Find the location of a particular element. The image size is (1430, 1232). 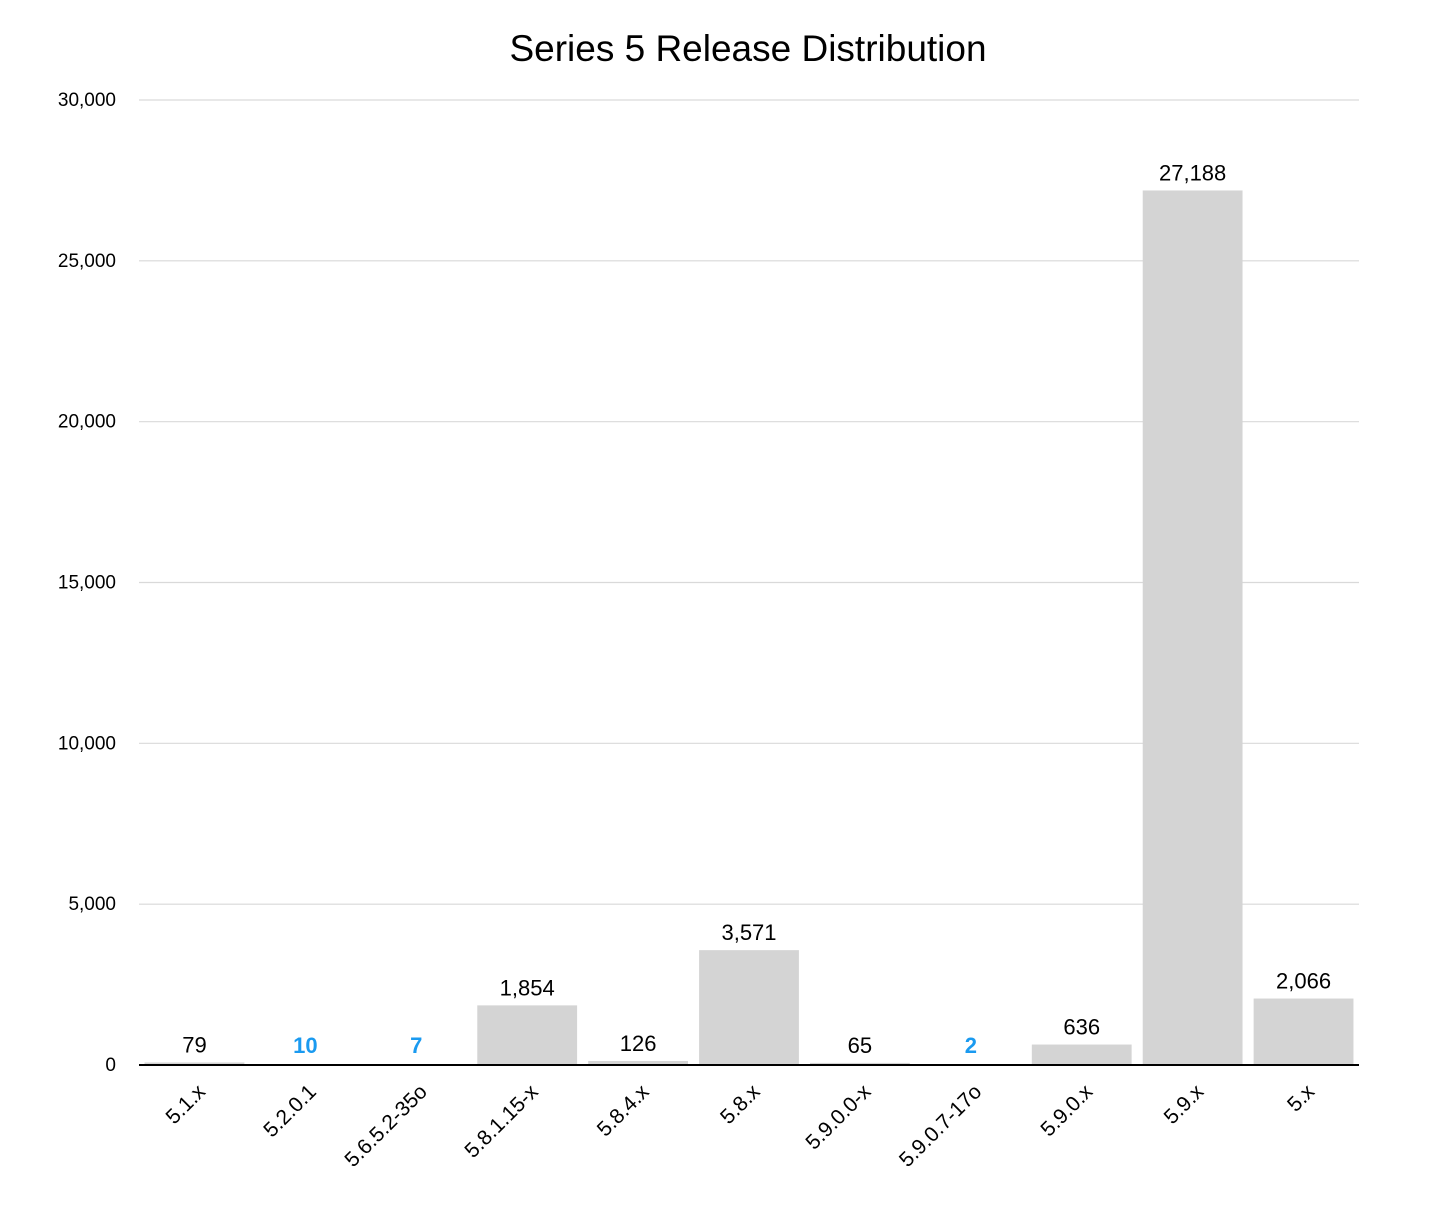

x-tick-label: 5.2.0.1 is located at coordinates (290, 1111).